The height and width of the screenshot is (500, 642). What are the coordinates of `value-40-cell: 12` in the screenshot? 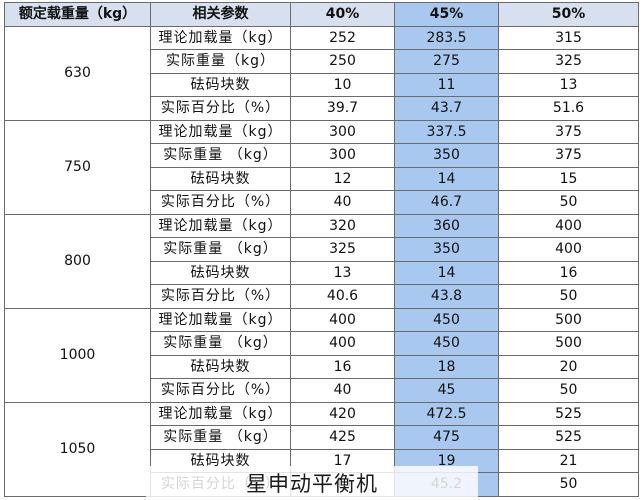 It's located at (342, 178).